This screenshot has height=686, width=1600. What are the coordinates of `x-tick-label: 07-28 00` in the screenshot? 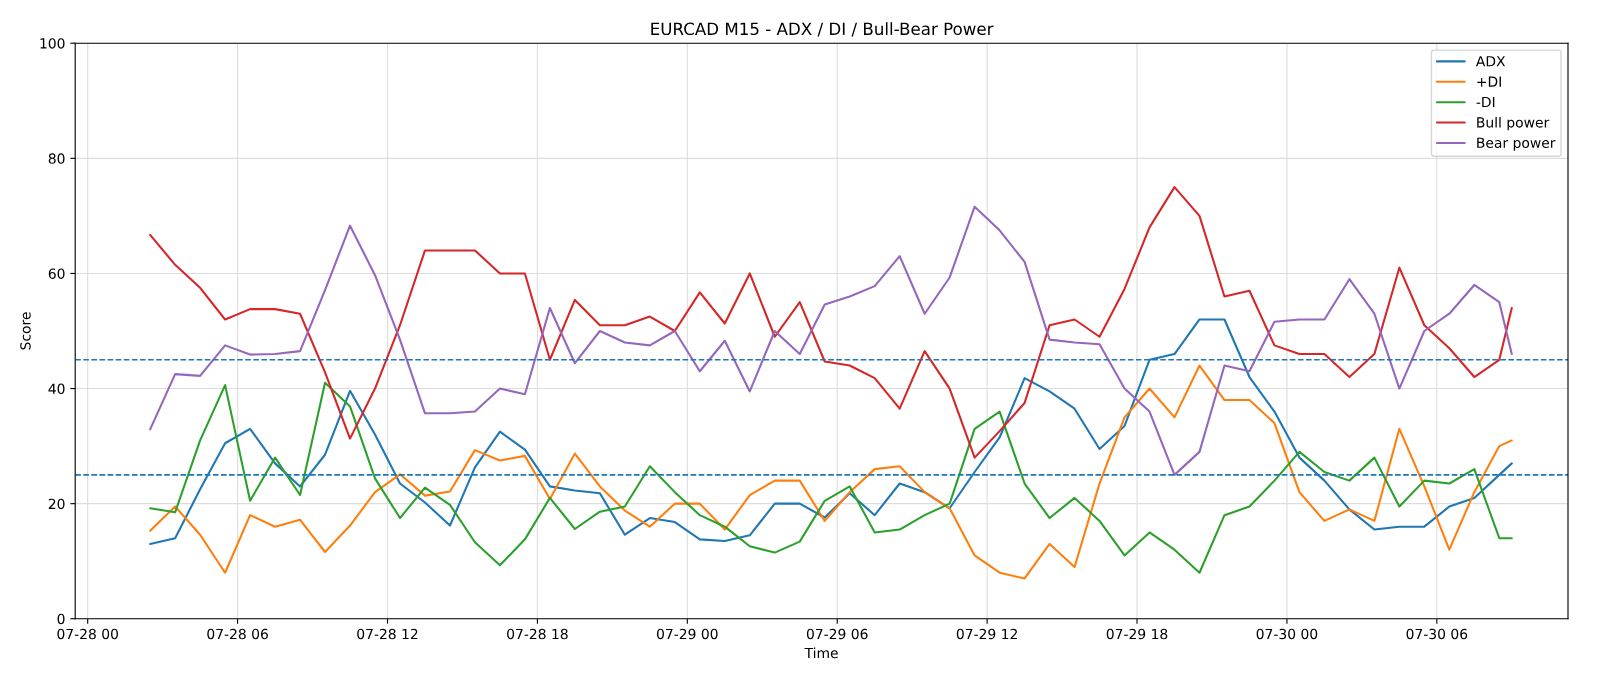 It's located at (87, 634).